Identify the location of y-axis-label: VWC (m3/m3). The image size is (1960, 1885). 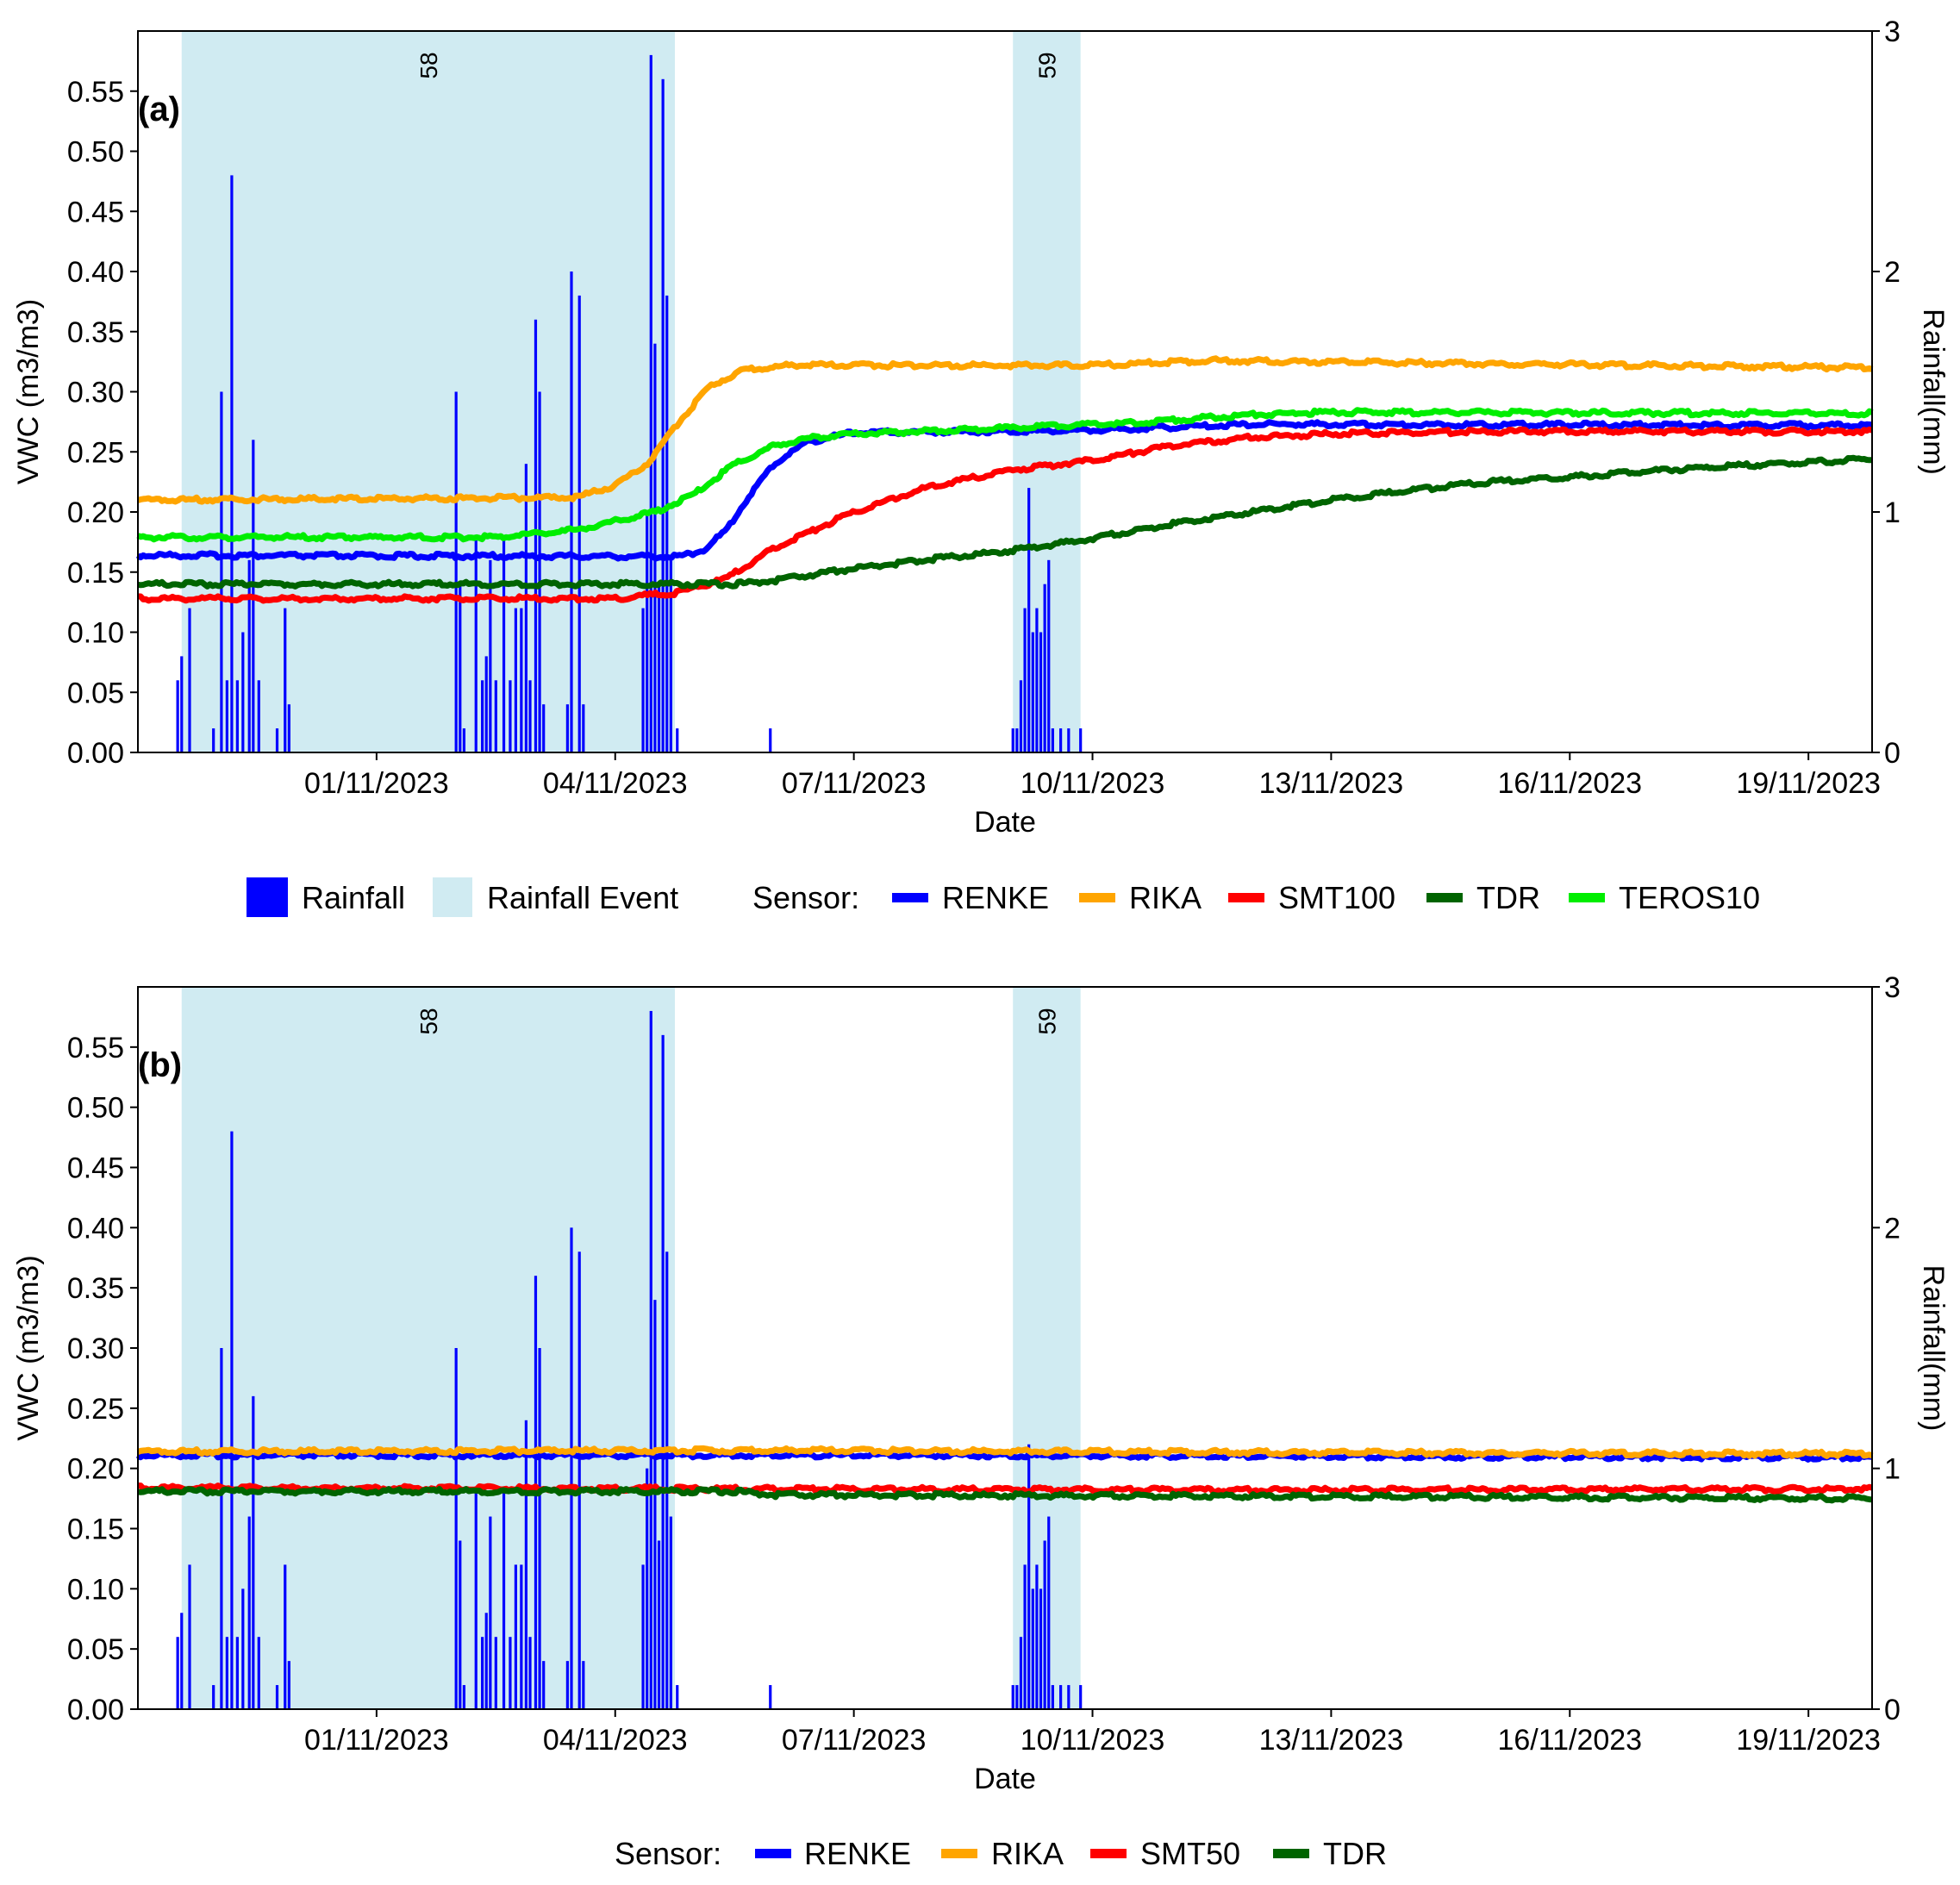
(29, 391).